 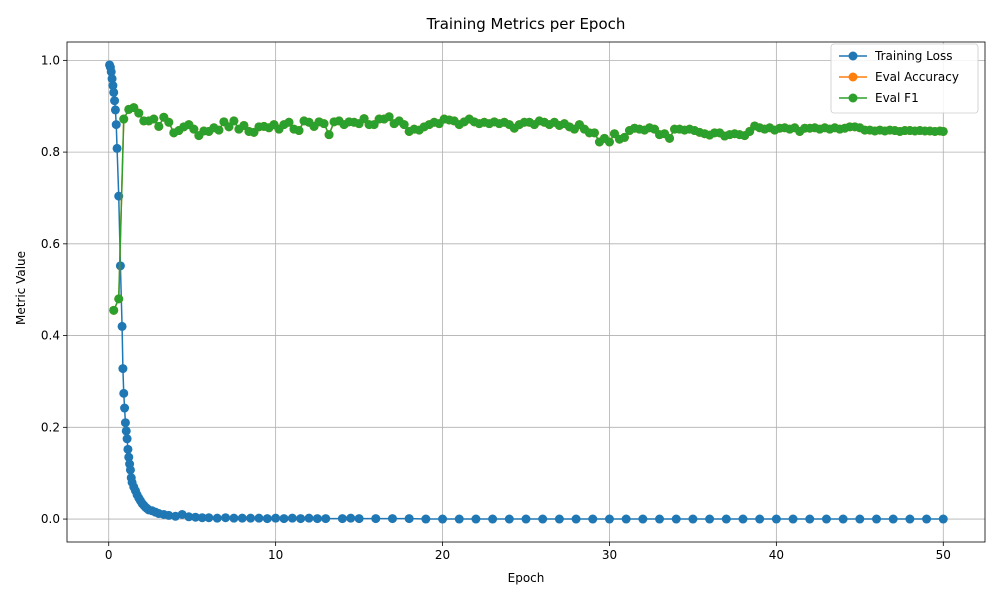 What do you see at coordinates (50, 427) in the screenshot?
I see `y-tick-label: 0.2` at bounding box center [50, 427].